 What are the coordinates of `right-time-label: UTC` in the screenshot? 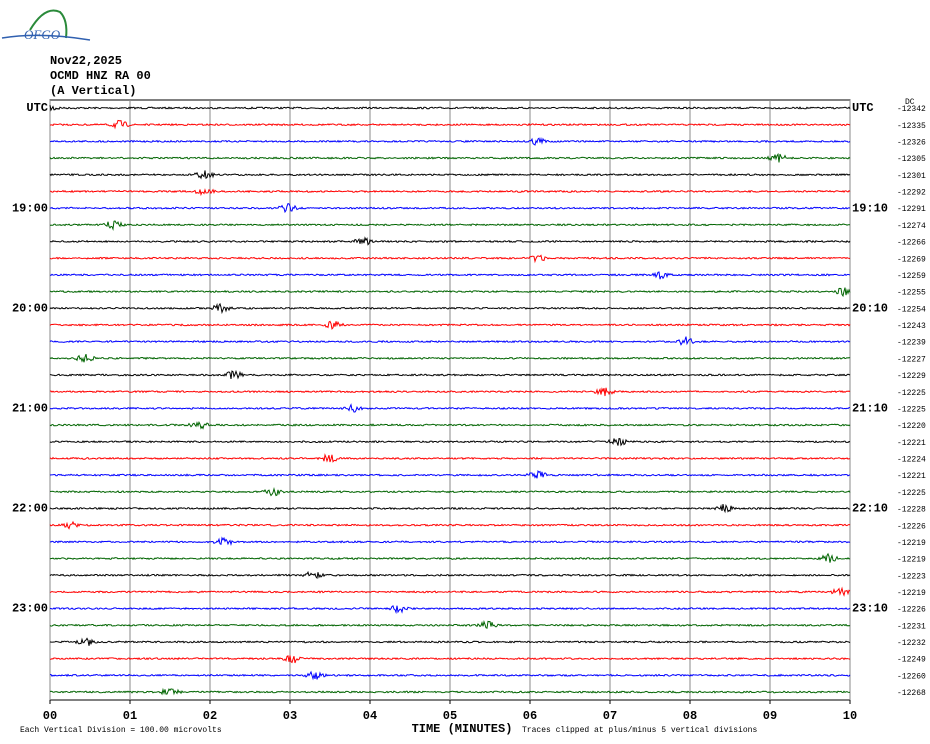 It's located at (863, 108).